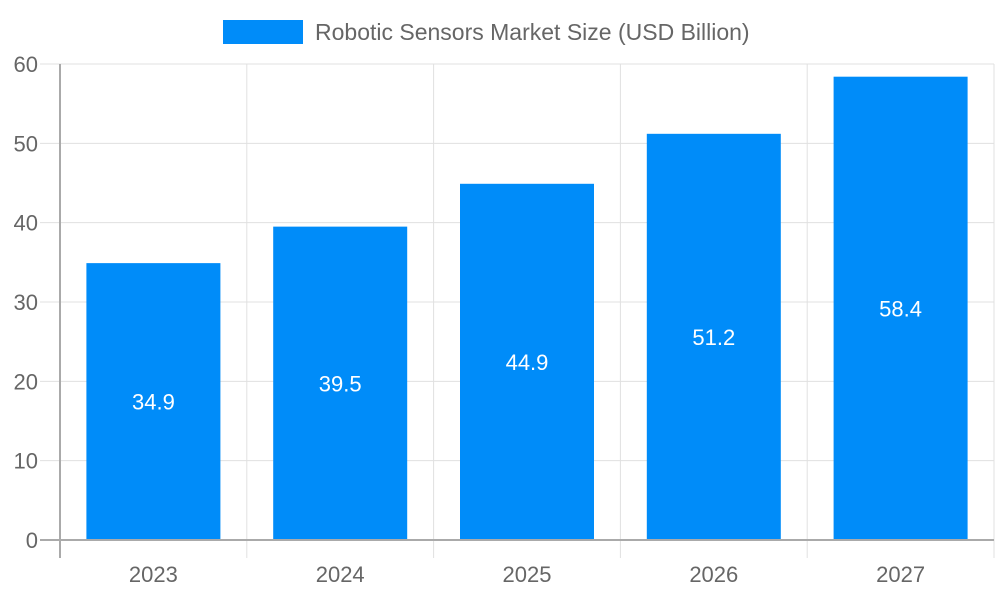 The height and width of the screenshot is (605, 1000). I want to click on data-label: 51.2, so click(713, 337).